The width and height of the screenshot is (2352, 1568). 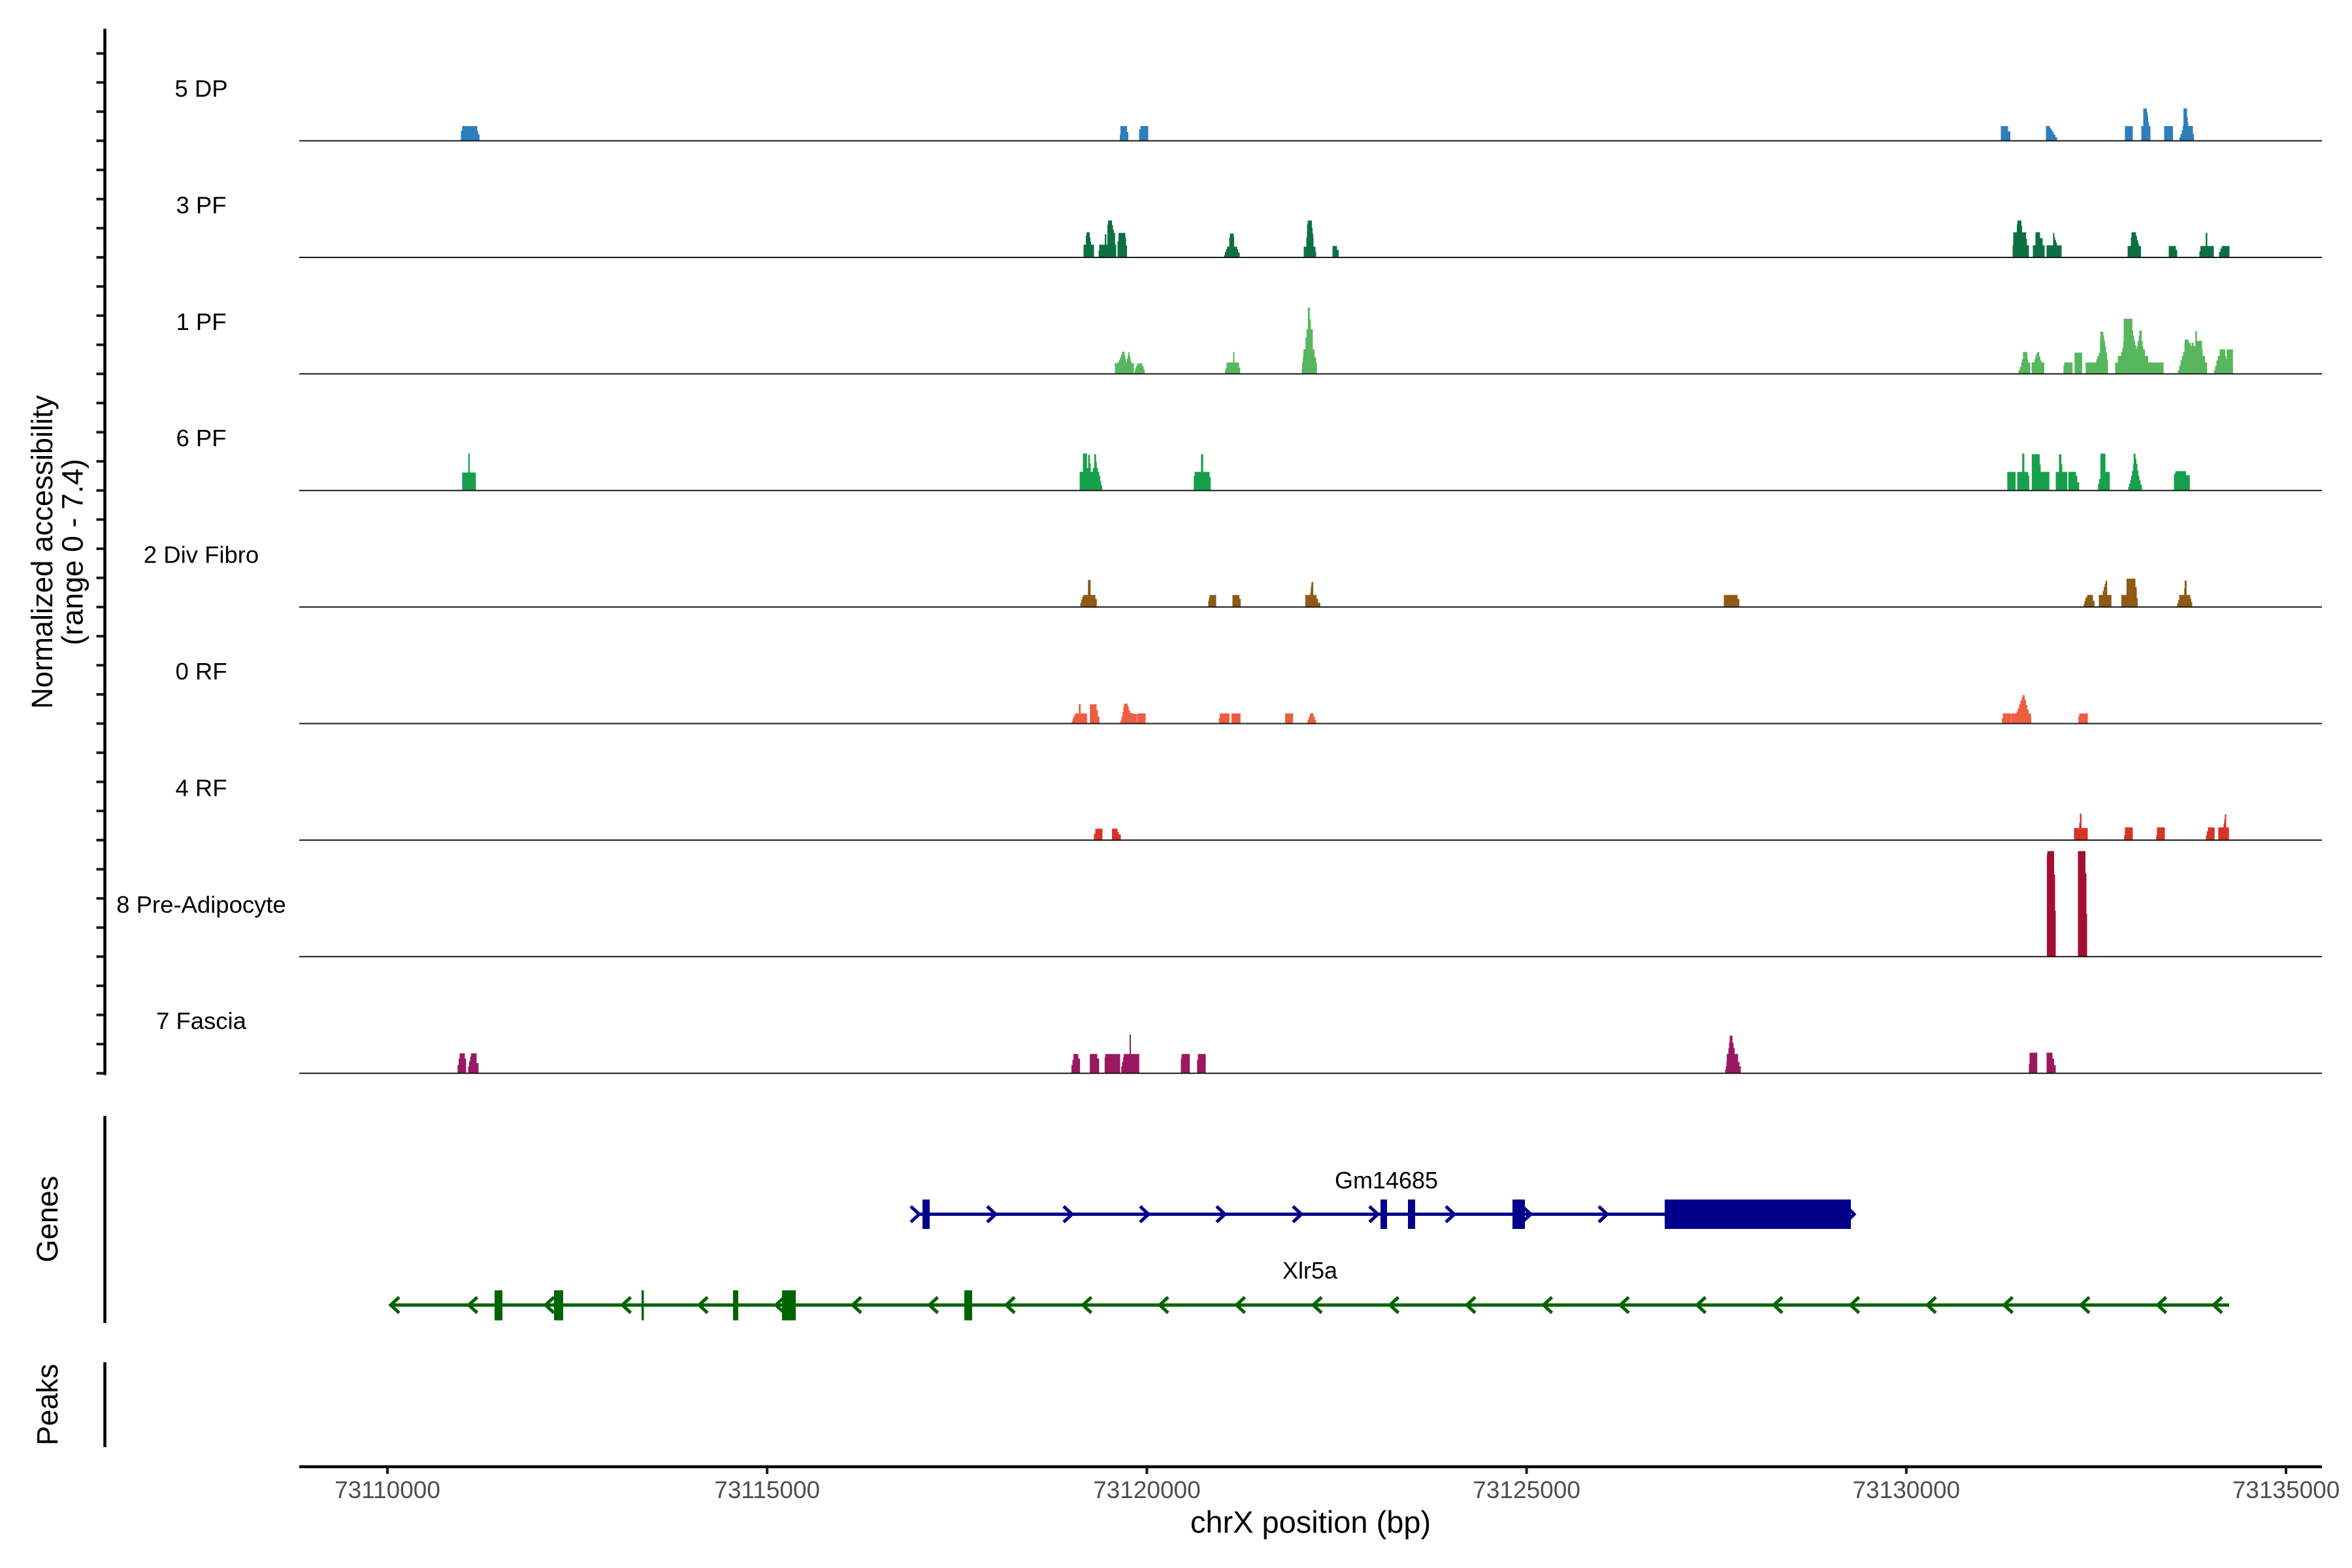 What do you see at coordinates (2286, 1490) in the screenshot?
I see `svg-text: 73135000` at bounding box center [2286, 1490].